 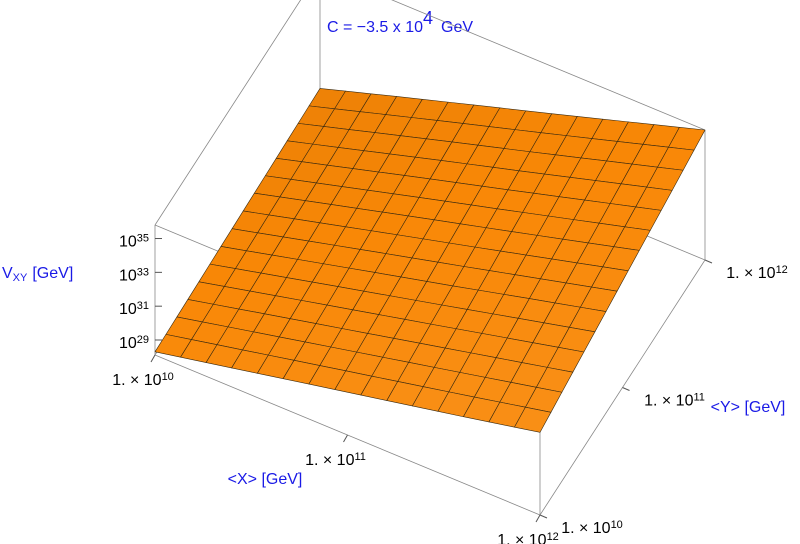 I want to click on surface-patch, so click(x=533, y=419).